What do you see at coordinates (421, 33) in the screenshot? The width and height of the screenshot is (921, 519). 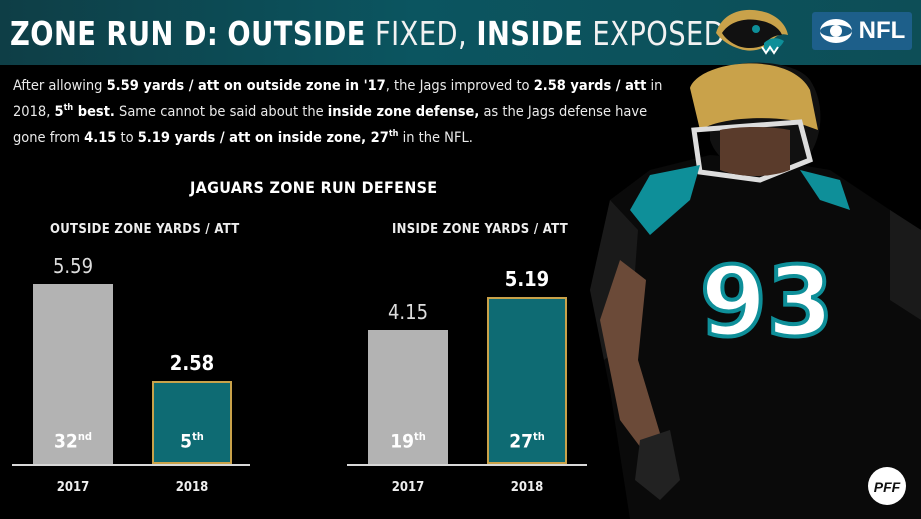 I see `title-part-fixed: FIXED,` at bounding box center [421, 33].